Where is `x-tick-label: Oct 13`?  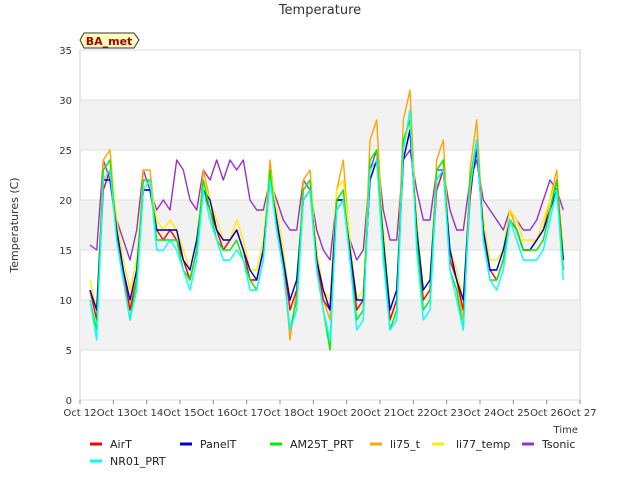 x-tick-label: Oct 13 is located at coordinates (113, 413).